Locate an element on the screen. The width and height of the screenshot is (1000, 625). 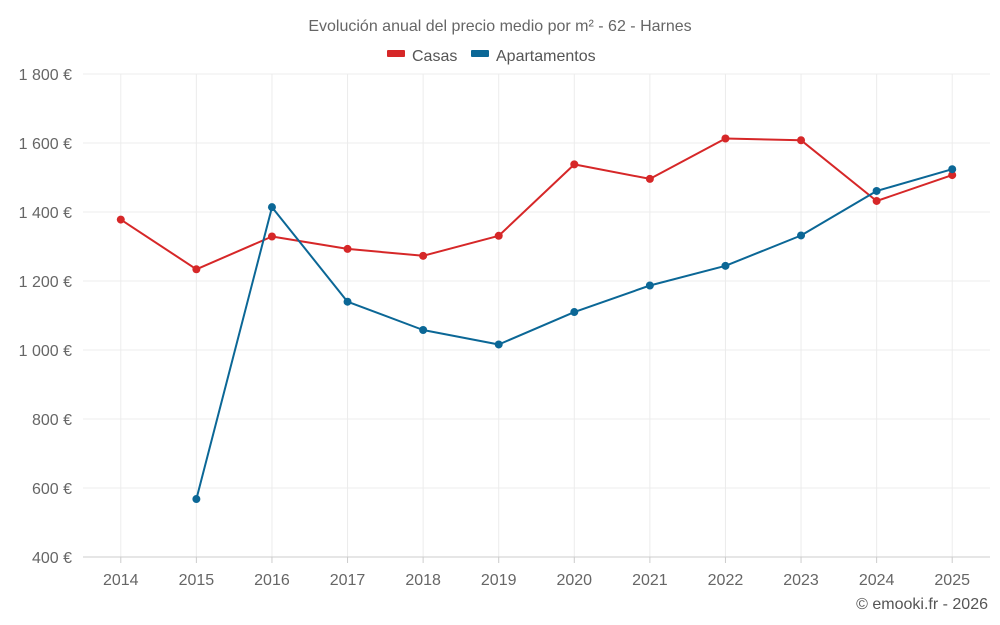
data-point-casas-2020 is located at coordinates (574, 164).